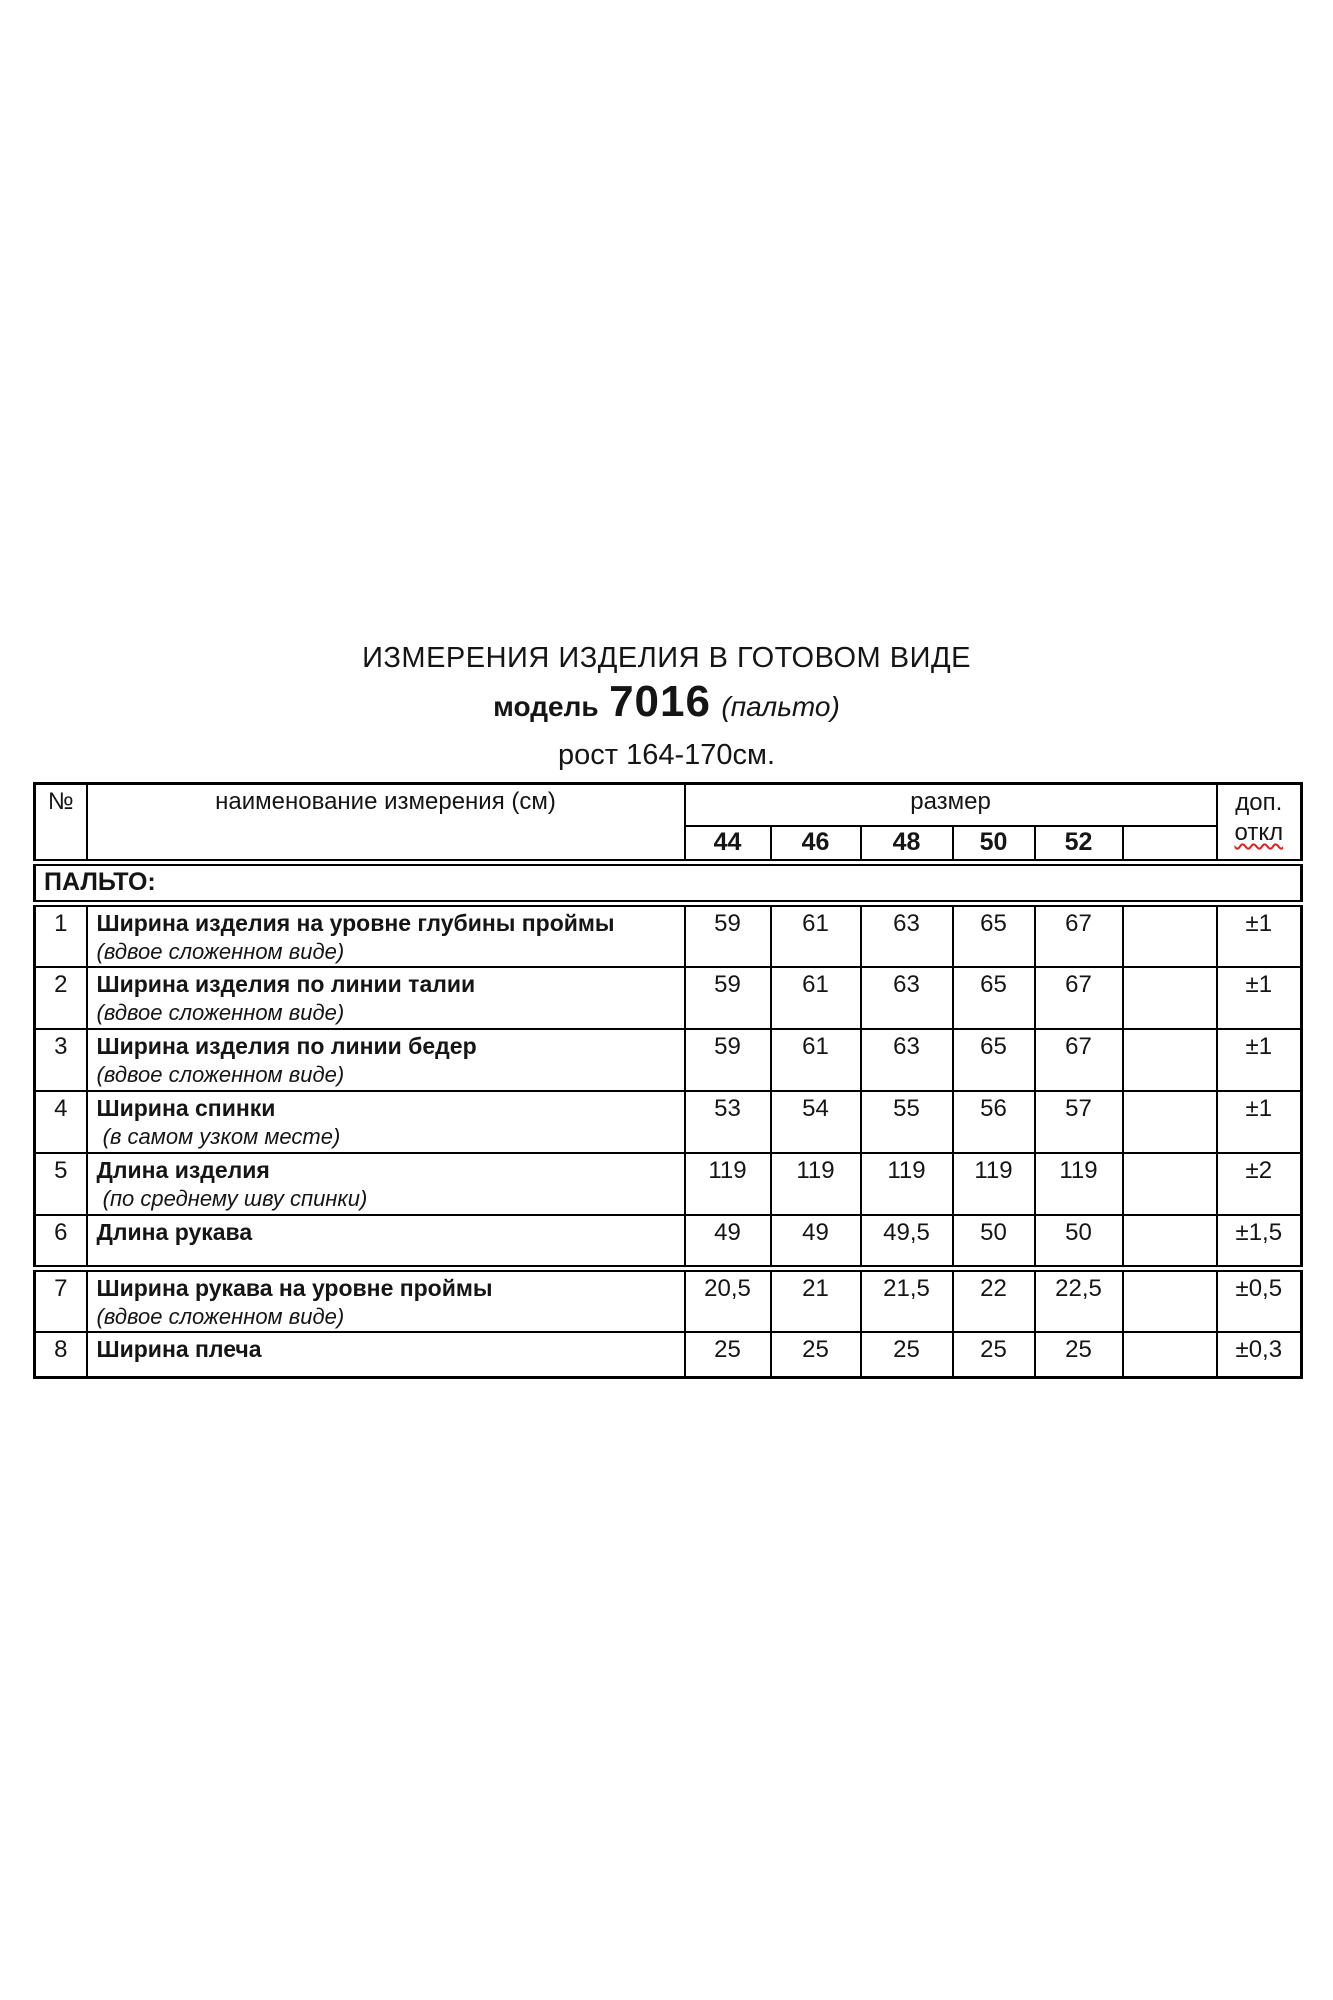 This screenshot has height=2000, width=1333. What do you see at coordinates (60, 1184) in the screenshot?
I see `row-number: 5` at bounding box center [60, 1184].